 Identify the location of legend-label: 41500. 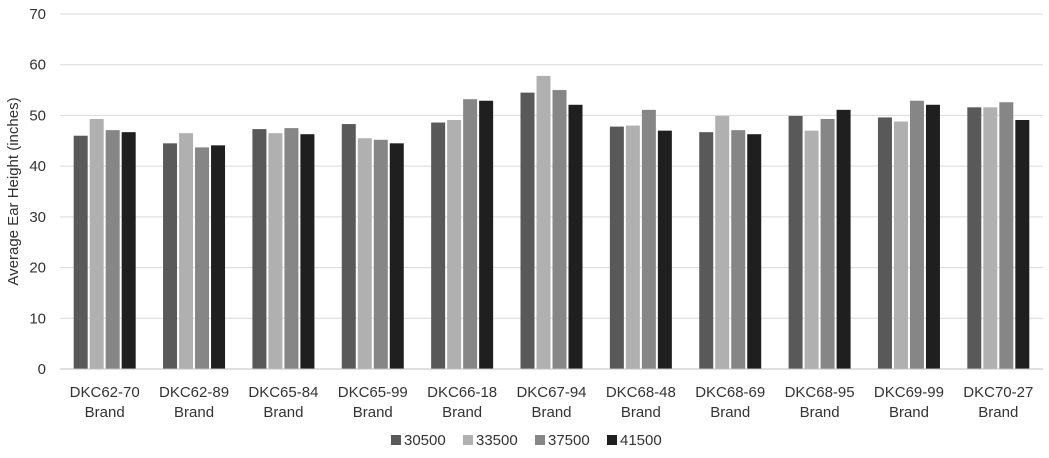
(641, 440).